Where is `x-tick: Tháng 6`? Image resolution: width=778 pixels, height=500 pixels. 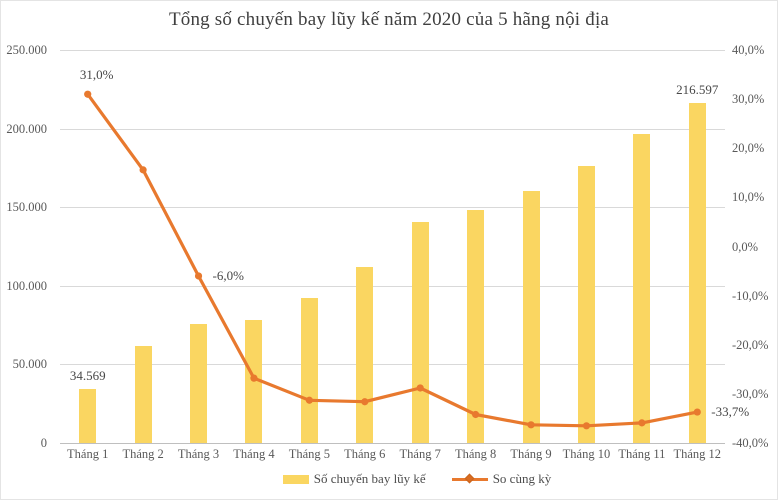
x-tick: Tháng 6 is located at coordinates (365, 454).